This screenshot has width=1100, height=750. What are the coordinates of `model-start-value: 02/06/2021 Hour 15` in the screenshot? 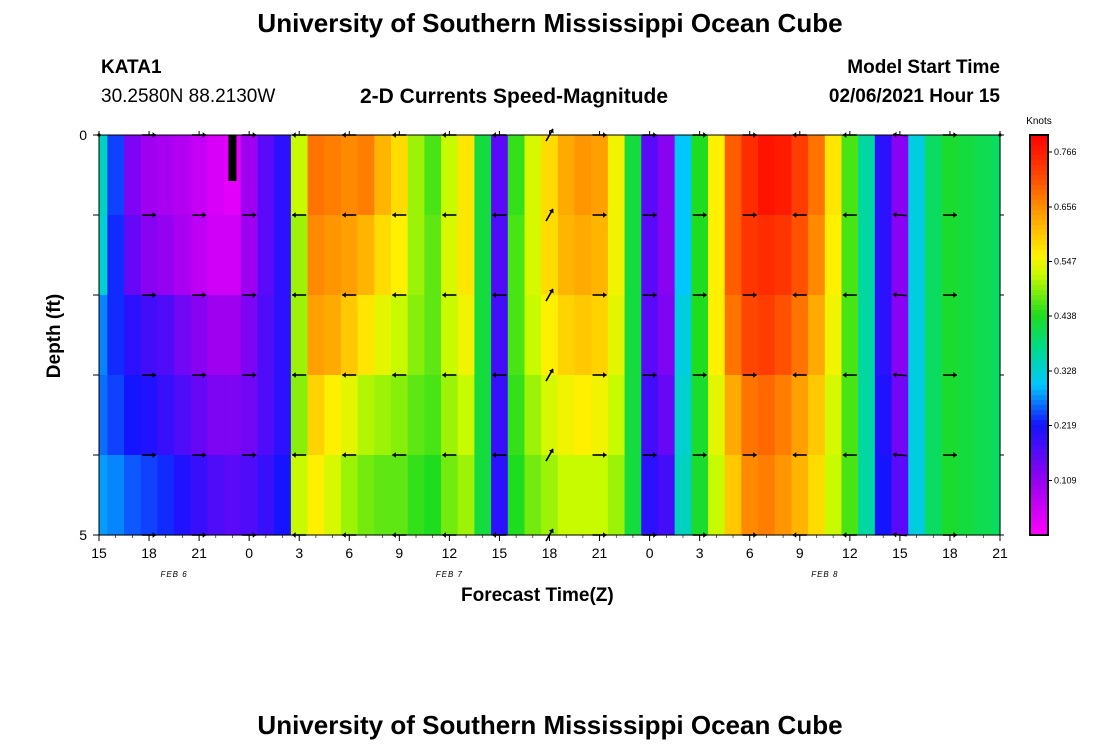 It's located at (914, 96).